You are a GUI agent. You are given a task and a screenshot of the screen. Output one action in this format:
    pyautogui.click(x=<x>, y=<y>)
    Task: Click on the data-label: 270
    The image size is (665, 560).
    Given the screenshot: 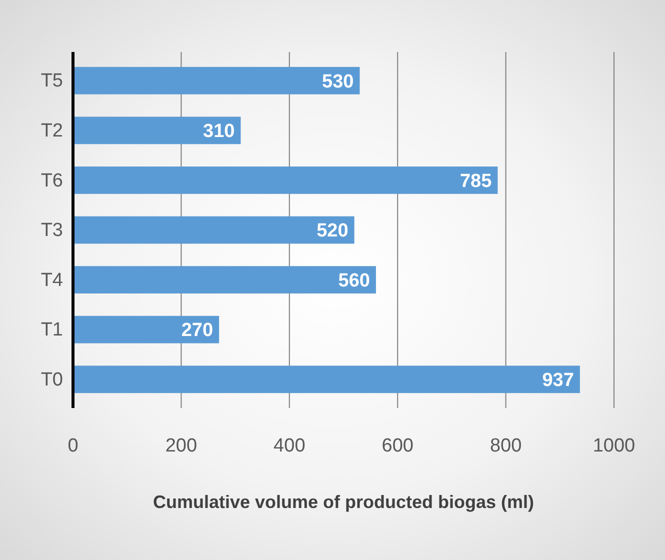 What is the action you would take?
    pyautogui.click(x=197, y=331)
    